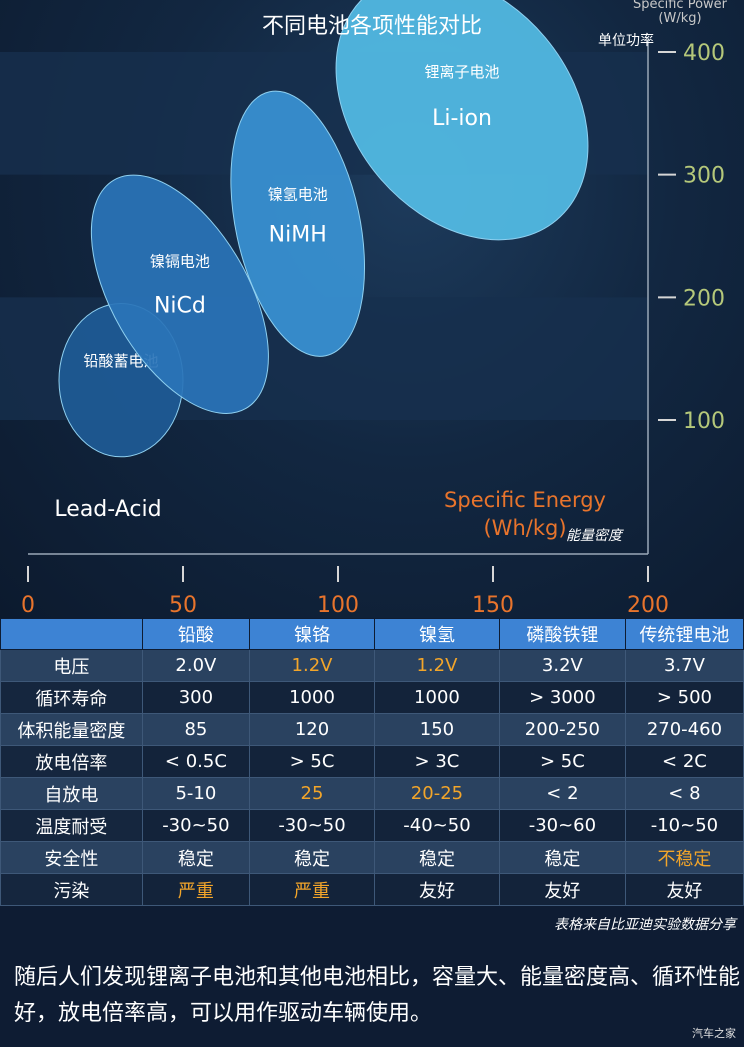 The height and width of the screenshot is (1047, 744). What do you see at coordinates (680, 6) in the screenshot?
I see `y-axis-label-en-line1: Specific Power` at bounding box center [680, 6].